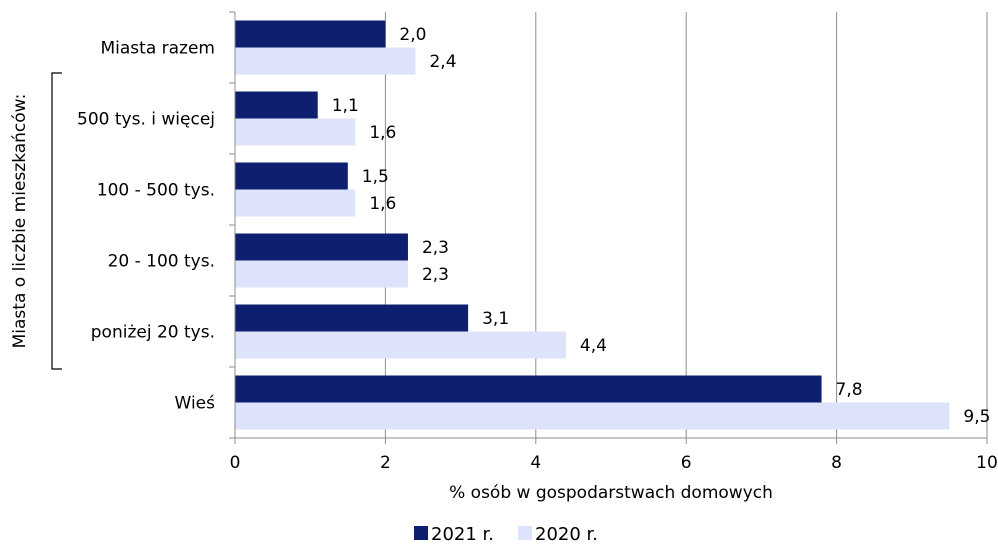  What do you see at coordinates (442, 62) in the screenshot?
I see `data-label: 2,4` at bounding box center [442, 62].